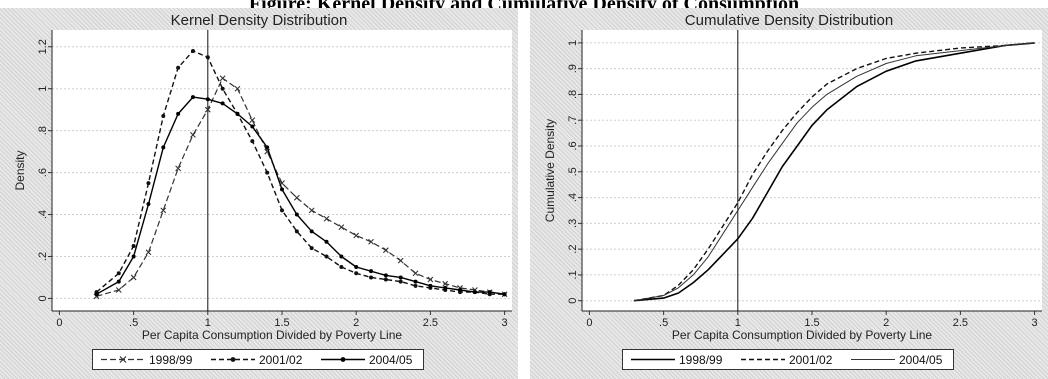 The height and width of the screenshot is (379, 1048). Describe the element at coordinates (573, 274) in the screenshot. I see `y-tick-label: .1` at that location.